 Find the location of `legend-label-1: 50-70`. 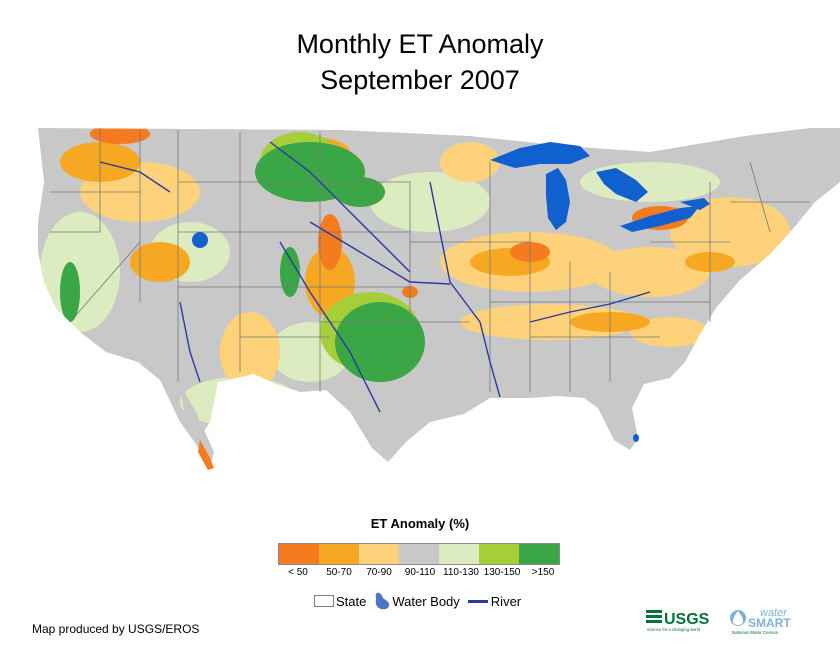

legend-label-1: 50-70 is located at coordinates (339, 572).